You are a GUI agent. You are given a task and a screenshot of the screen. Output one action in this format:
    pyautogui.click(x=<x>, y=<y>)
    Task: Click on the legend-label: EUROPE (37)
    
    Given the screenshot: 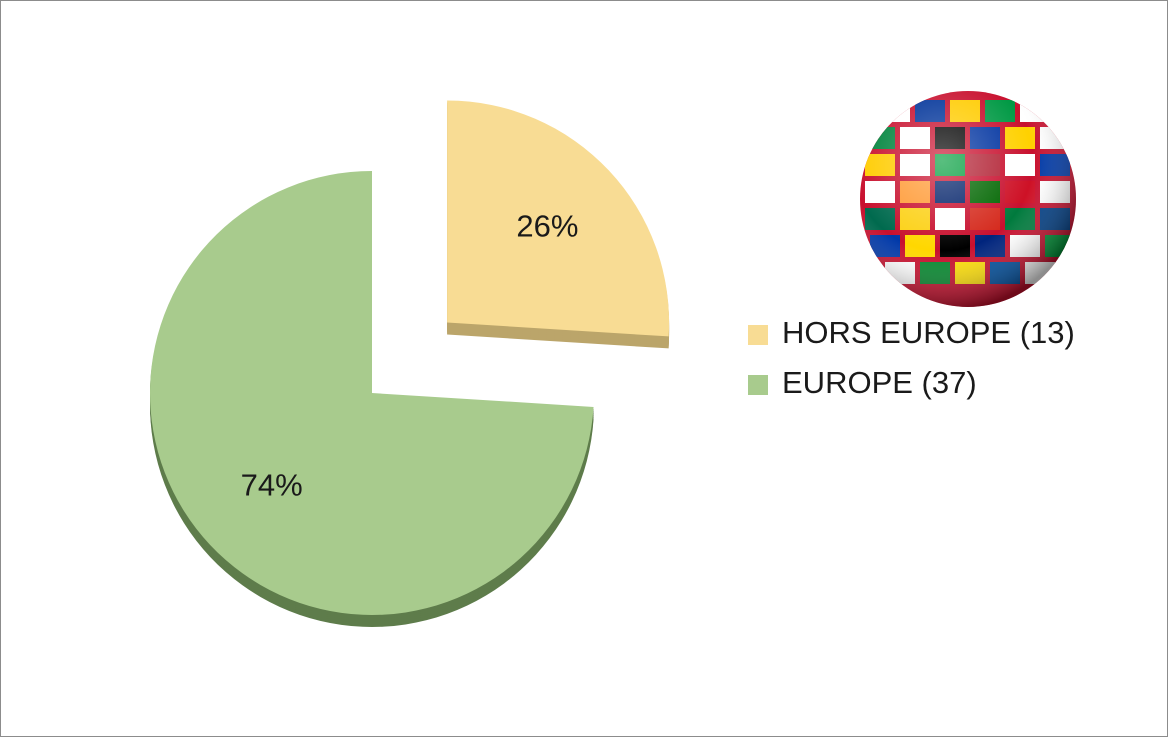 What is the action you would take?
    pyautogui.click(x=879, y=382)
    